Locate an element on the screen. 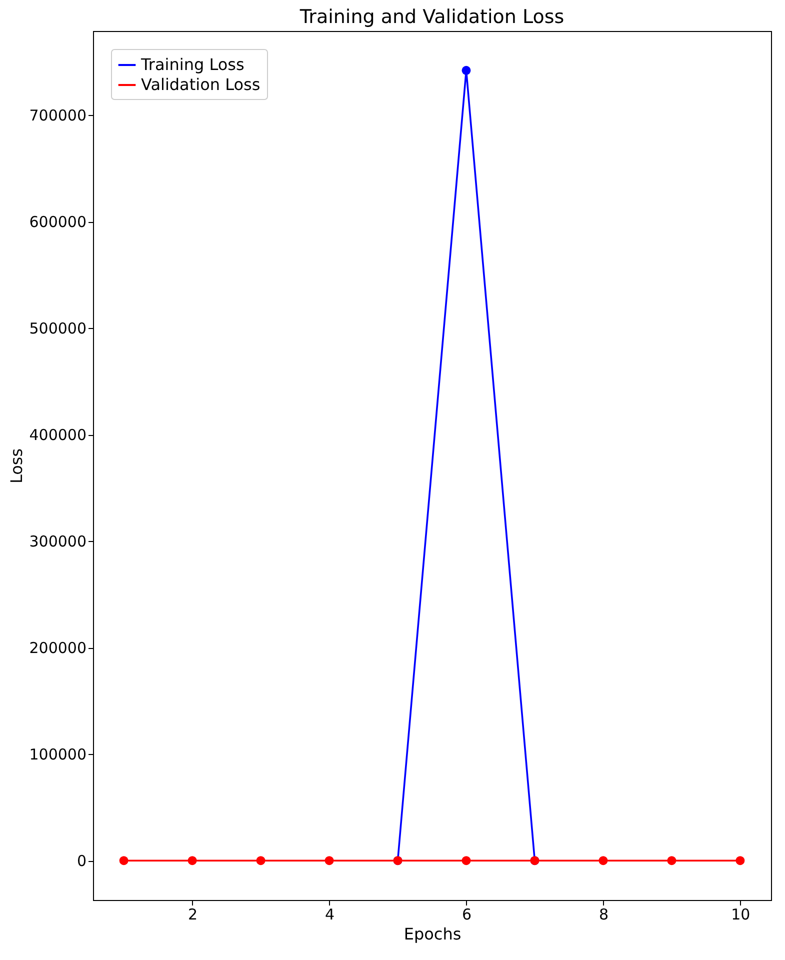 Image resolution: width=785 pixels, height=960 pixels. x-tick-label: 10 is located at coordinates (740, 915).